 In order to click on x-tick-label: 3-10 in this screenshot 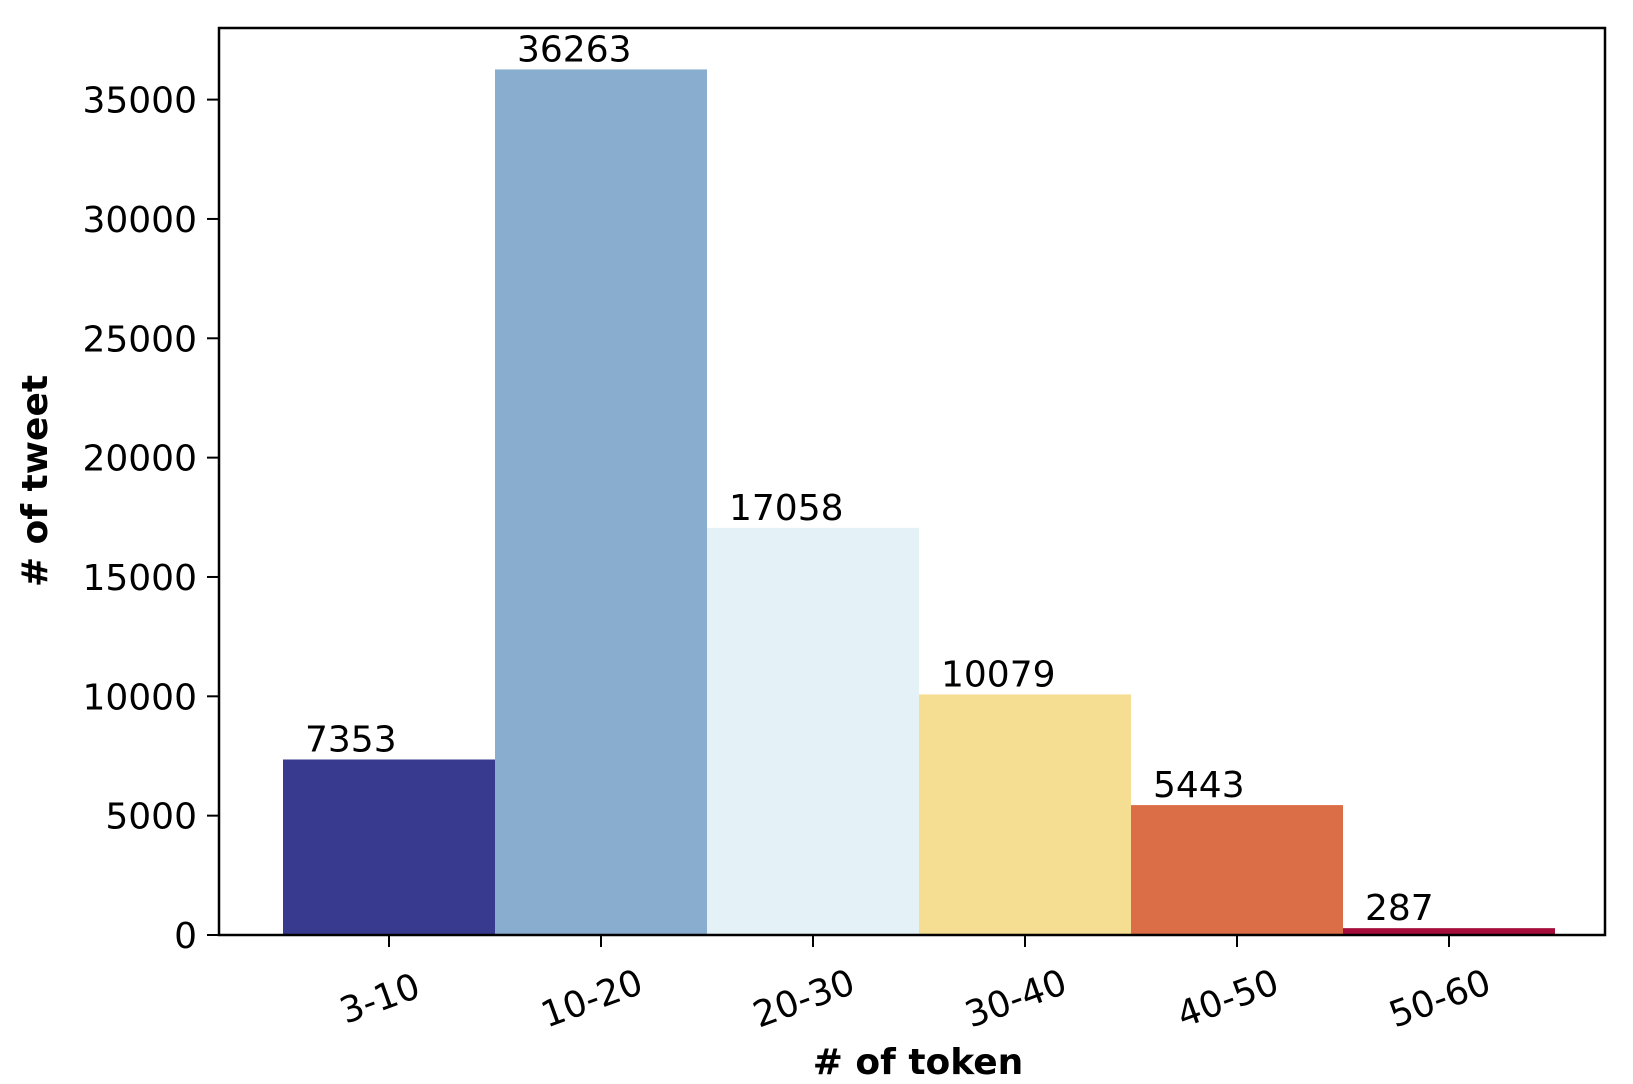, I will do `click(380, 999)`.